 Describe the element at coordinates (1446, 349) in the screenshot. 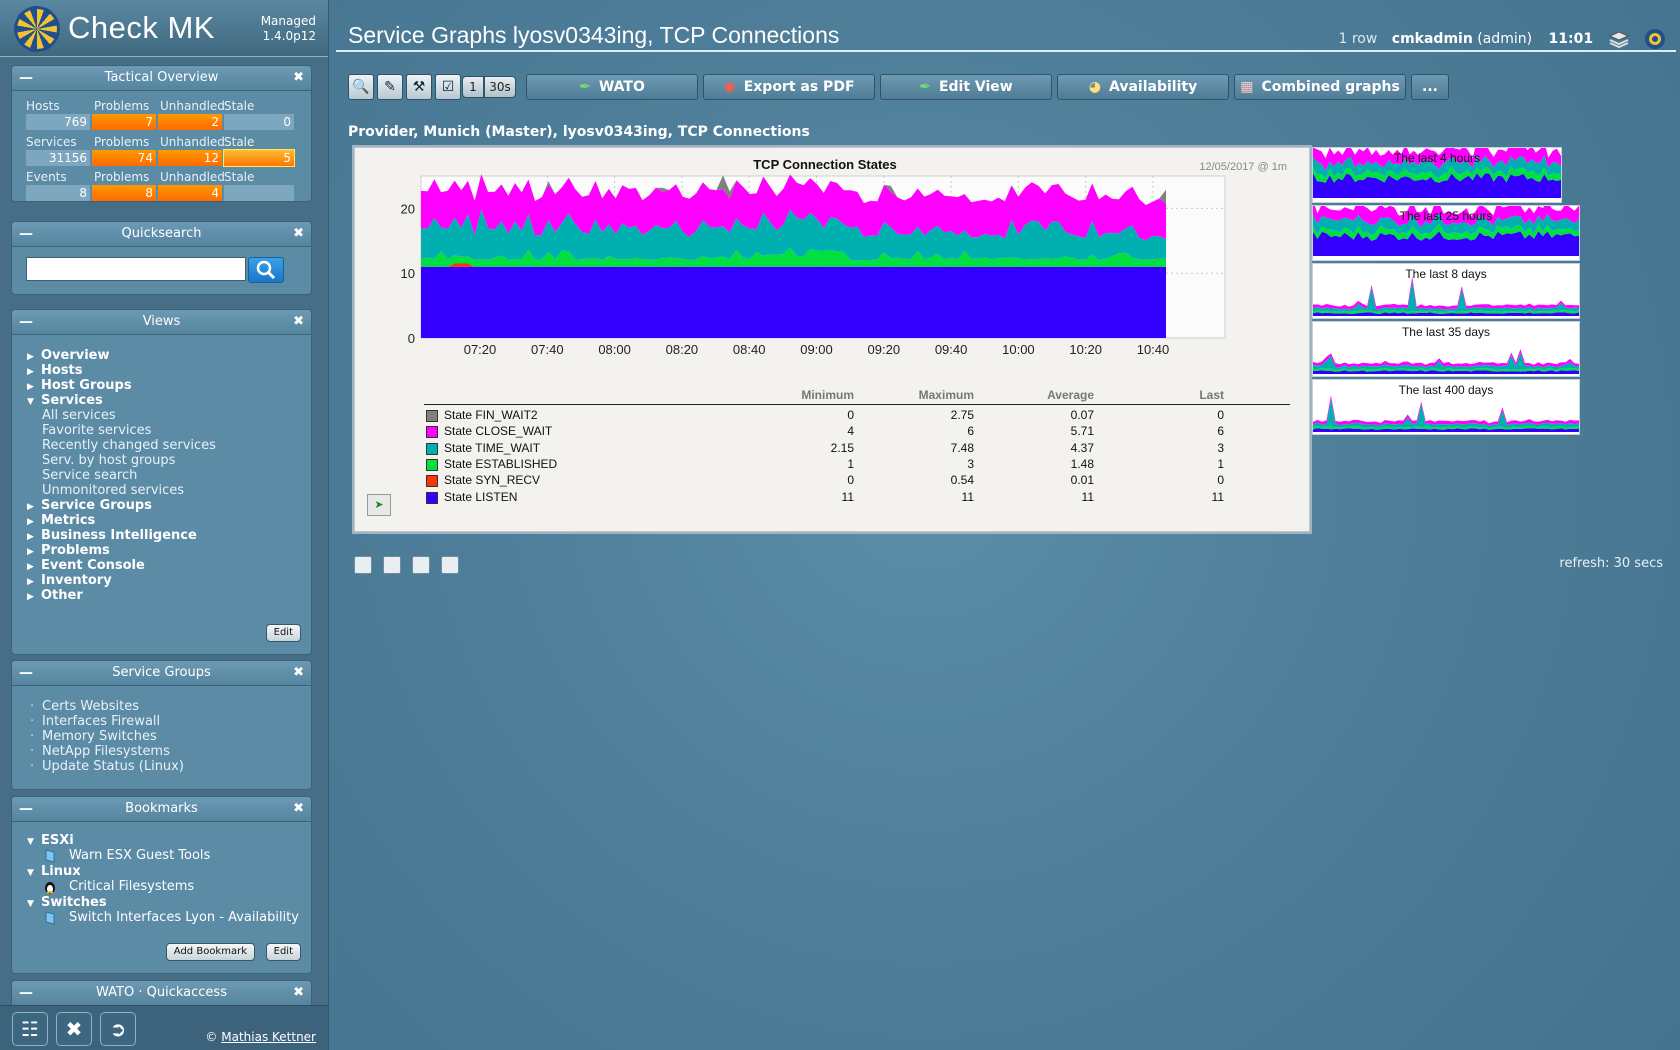

I see `timerange-thumbnail: The last 35 days` at that location.